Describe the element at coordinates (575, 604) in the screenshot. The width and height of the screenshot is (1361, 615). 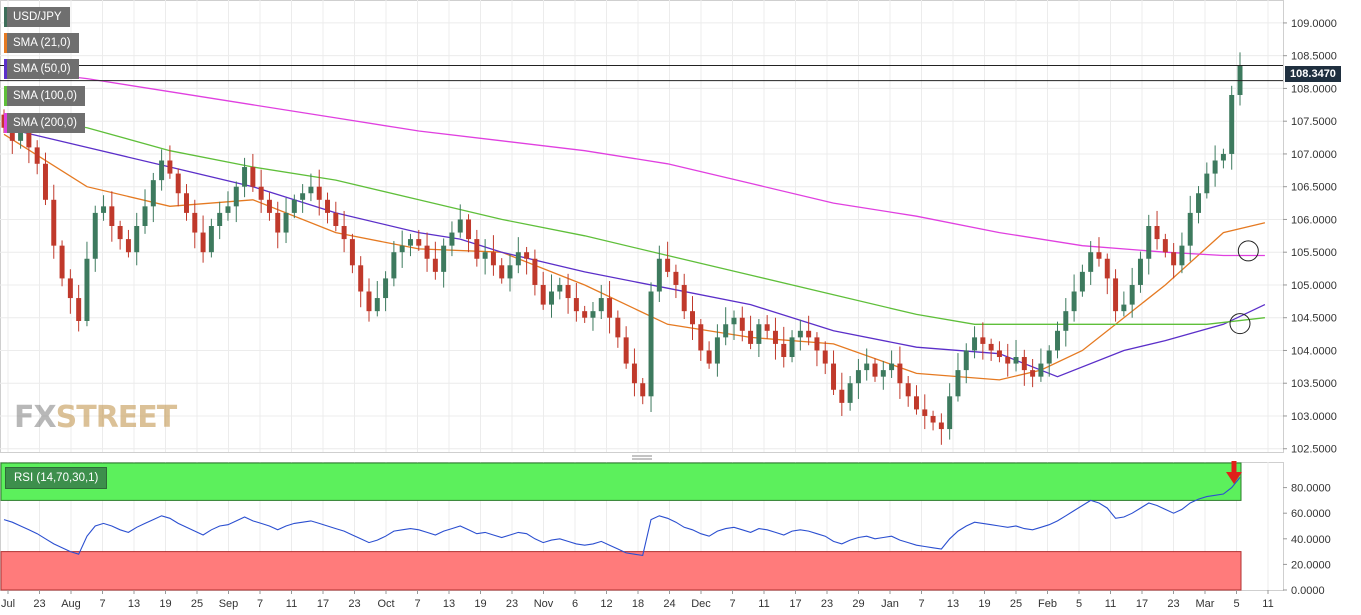
I see `time-tick-label: 6` at that location.